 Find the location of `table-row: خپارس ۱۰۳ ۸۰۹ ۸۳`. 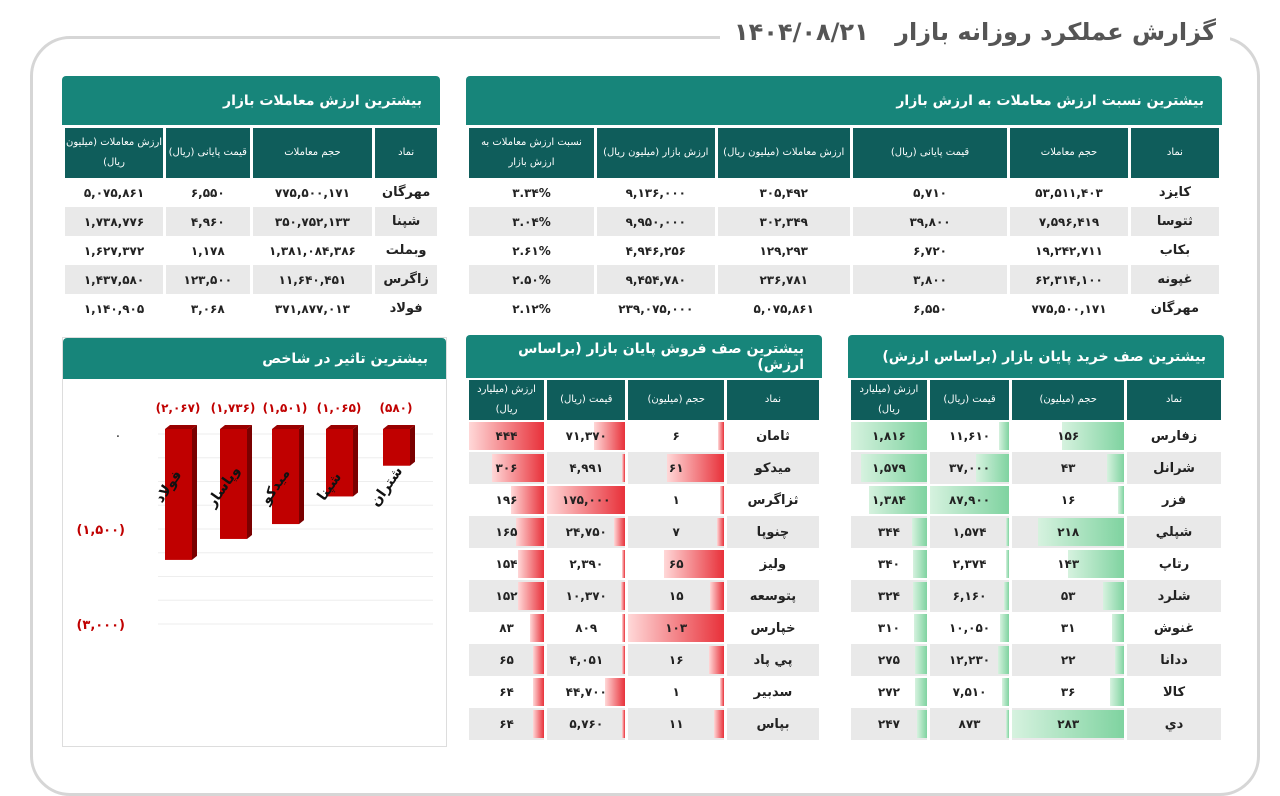

table-row: خپارس ۱۰۳ ۸۰۹ ۸۳ is located at coordinates (644, 628).